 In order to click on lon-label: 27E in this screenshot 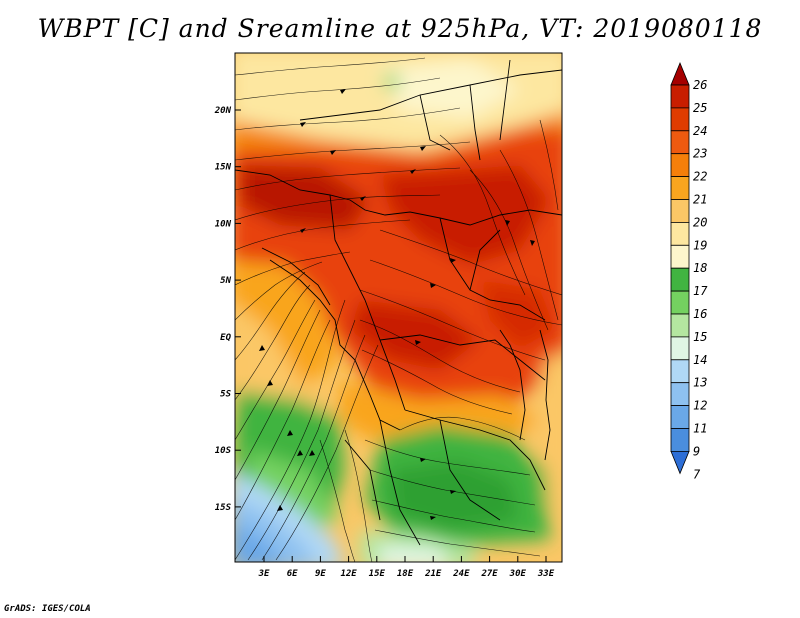, I will do `click(489, 574)`.